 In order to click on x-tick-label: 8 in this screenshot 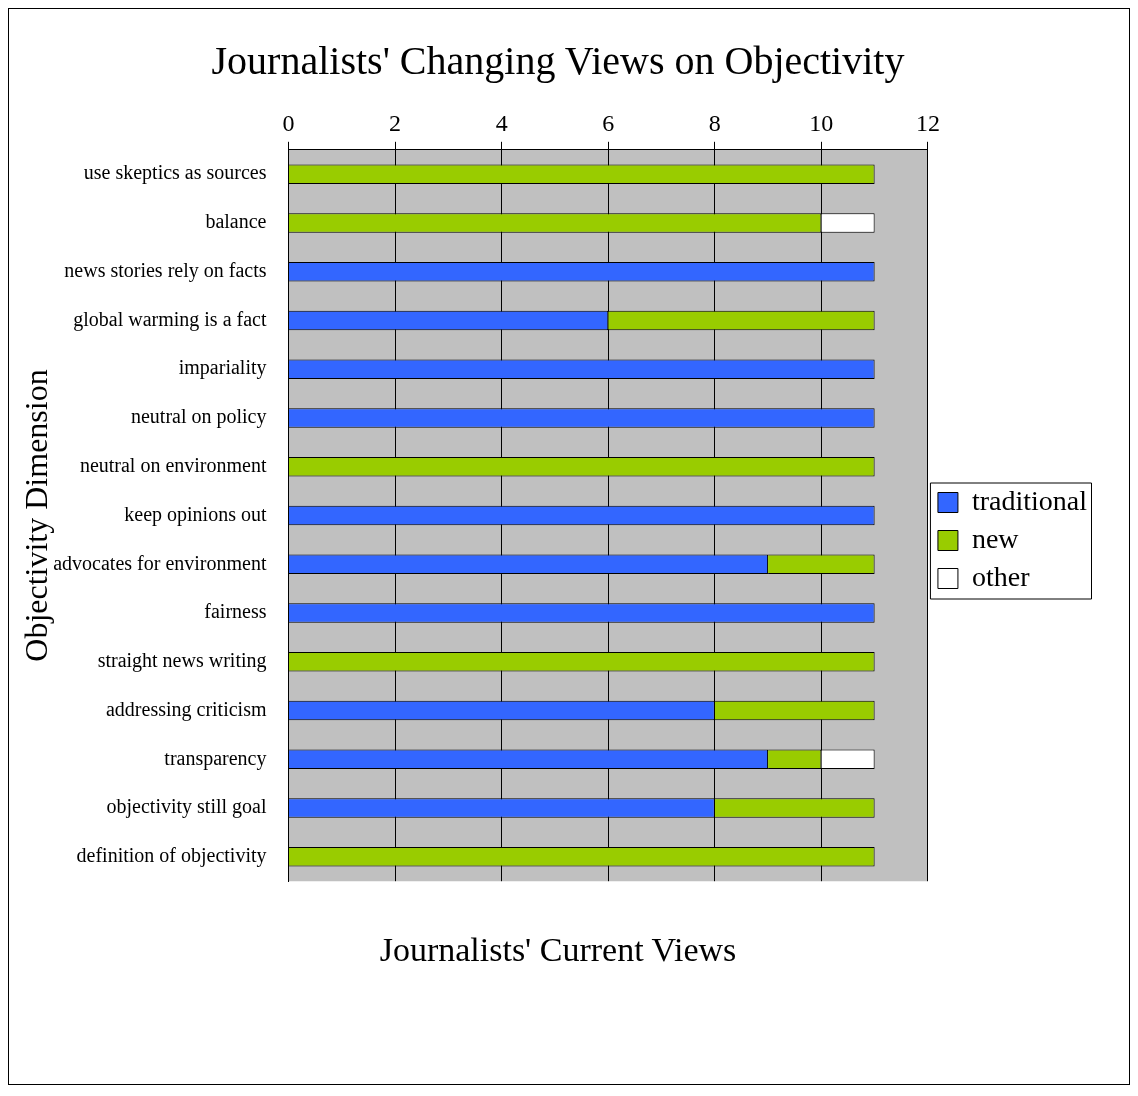, I will do `click(714, 122)`.